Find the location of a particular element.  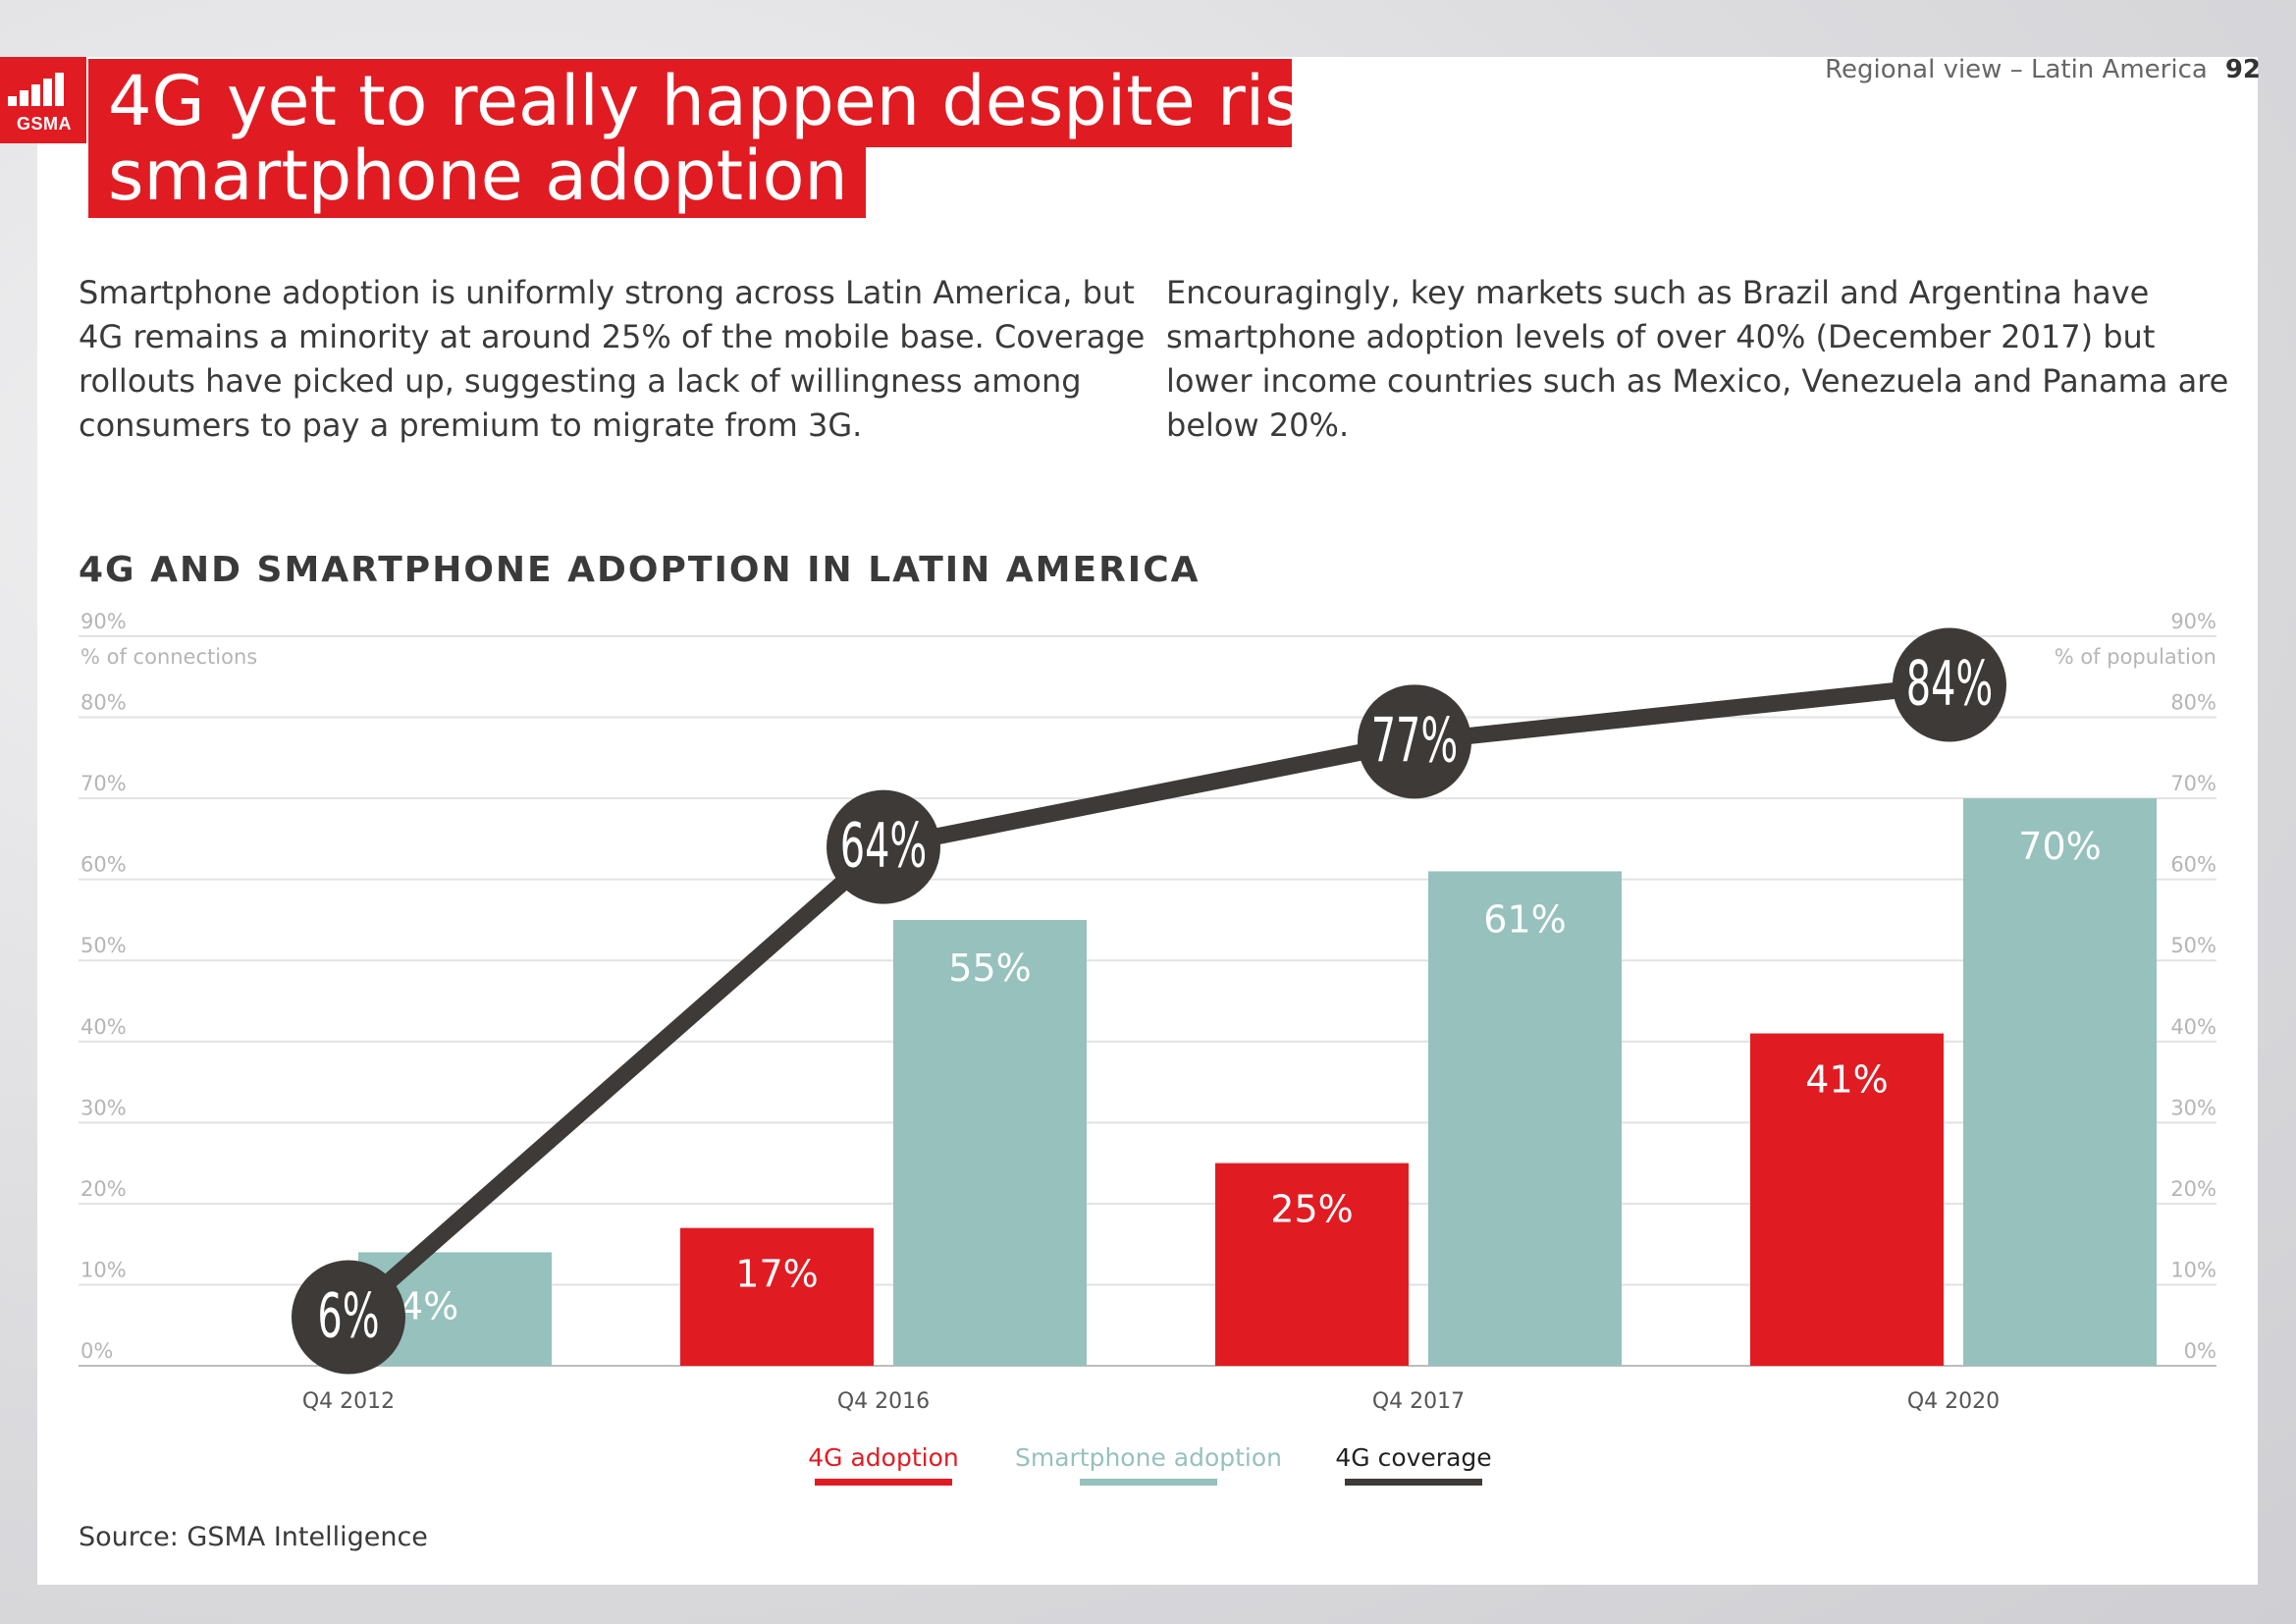

section-name: Regional view – Latin America is located at coordinates (2016, 69).